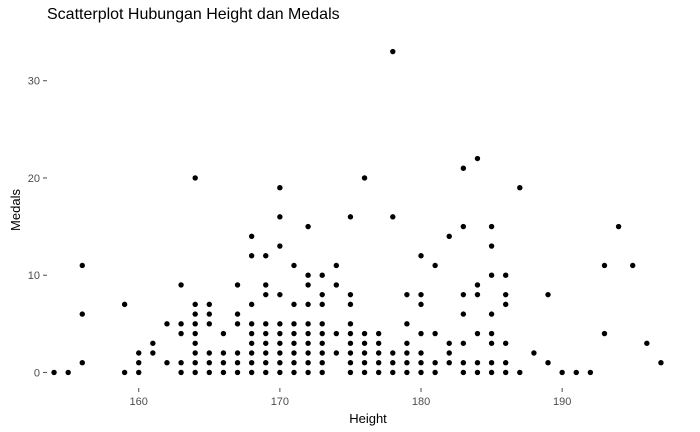 The image size is (700, 432). I want to click on y-axis-title: Medals, so click(15, 210).